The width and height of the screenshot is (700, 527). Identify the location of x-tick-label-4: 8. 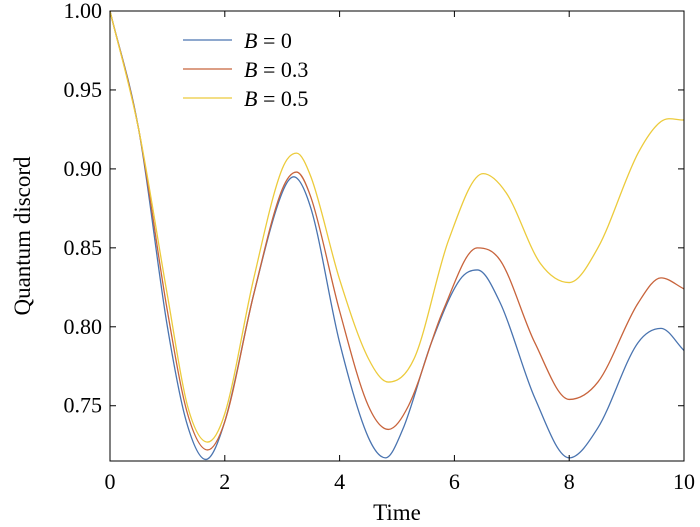
(569, 481).